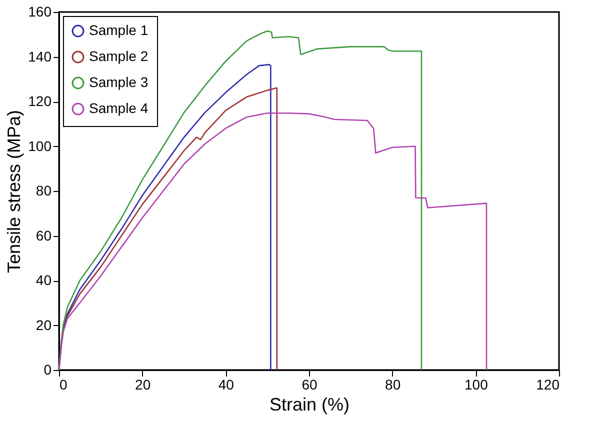  I want to click on y-axis-title: Tensile stress (MPa), so click(14, 192).